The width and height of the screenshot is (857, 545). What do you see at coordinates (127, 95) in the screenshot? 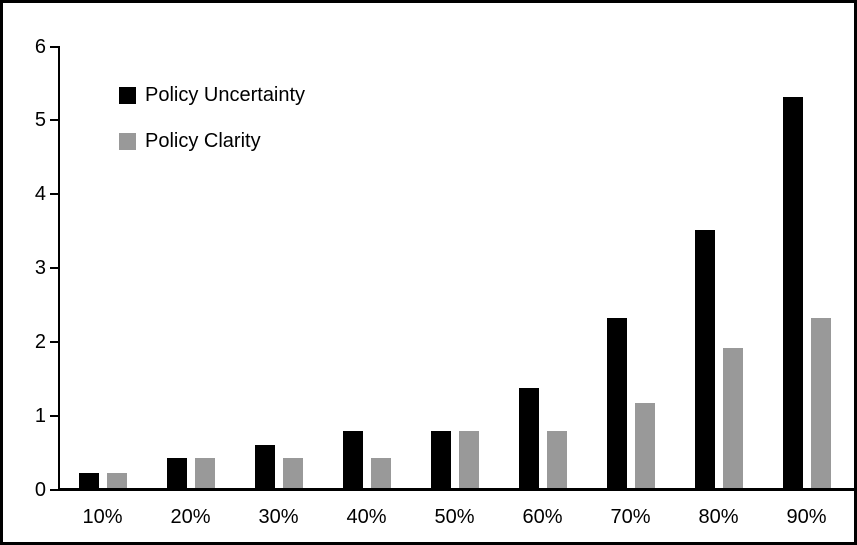
I see `legend-swatch-policy-uncertainty-icon` at bounding box center [127, 95].